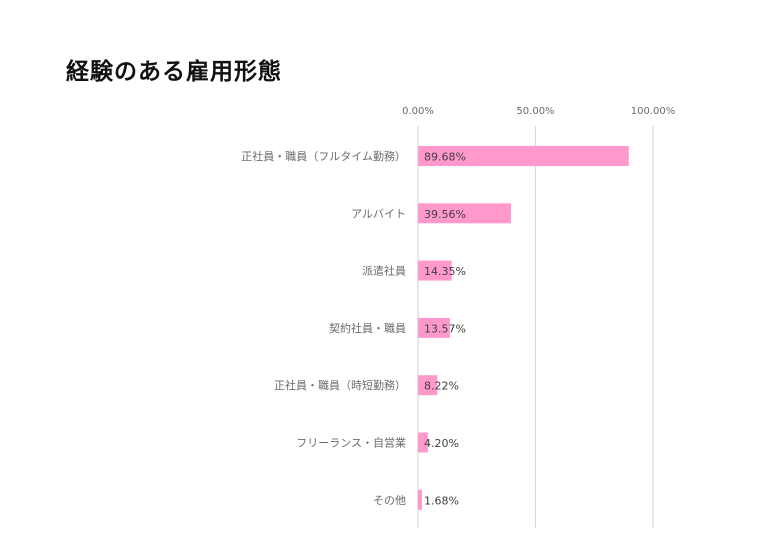 The height and width of the screenshot is (543, 768). What do you see at coordinates (340, 385) in the screenshot?
I see `category-label: 正社員・職員（時短勤務）` at bounding box center [340, 385].